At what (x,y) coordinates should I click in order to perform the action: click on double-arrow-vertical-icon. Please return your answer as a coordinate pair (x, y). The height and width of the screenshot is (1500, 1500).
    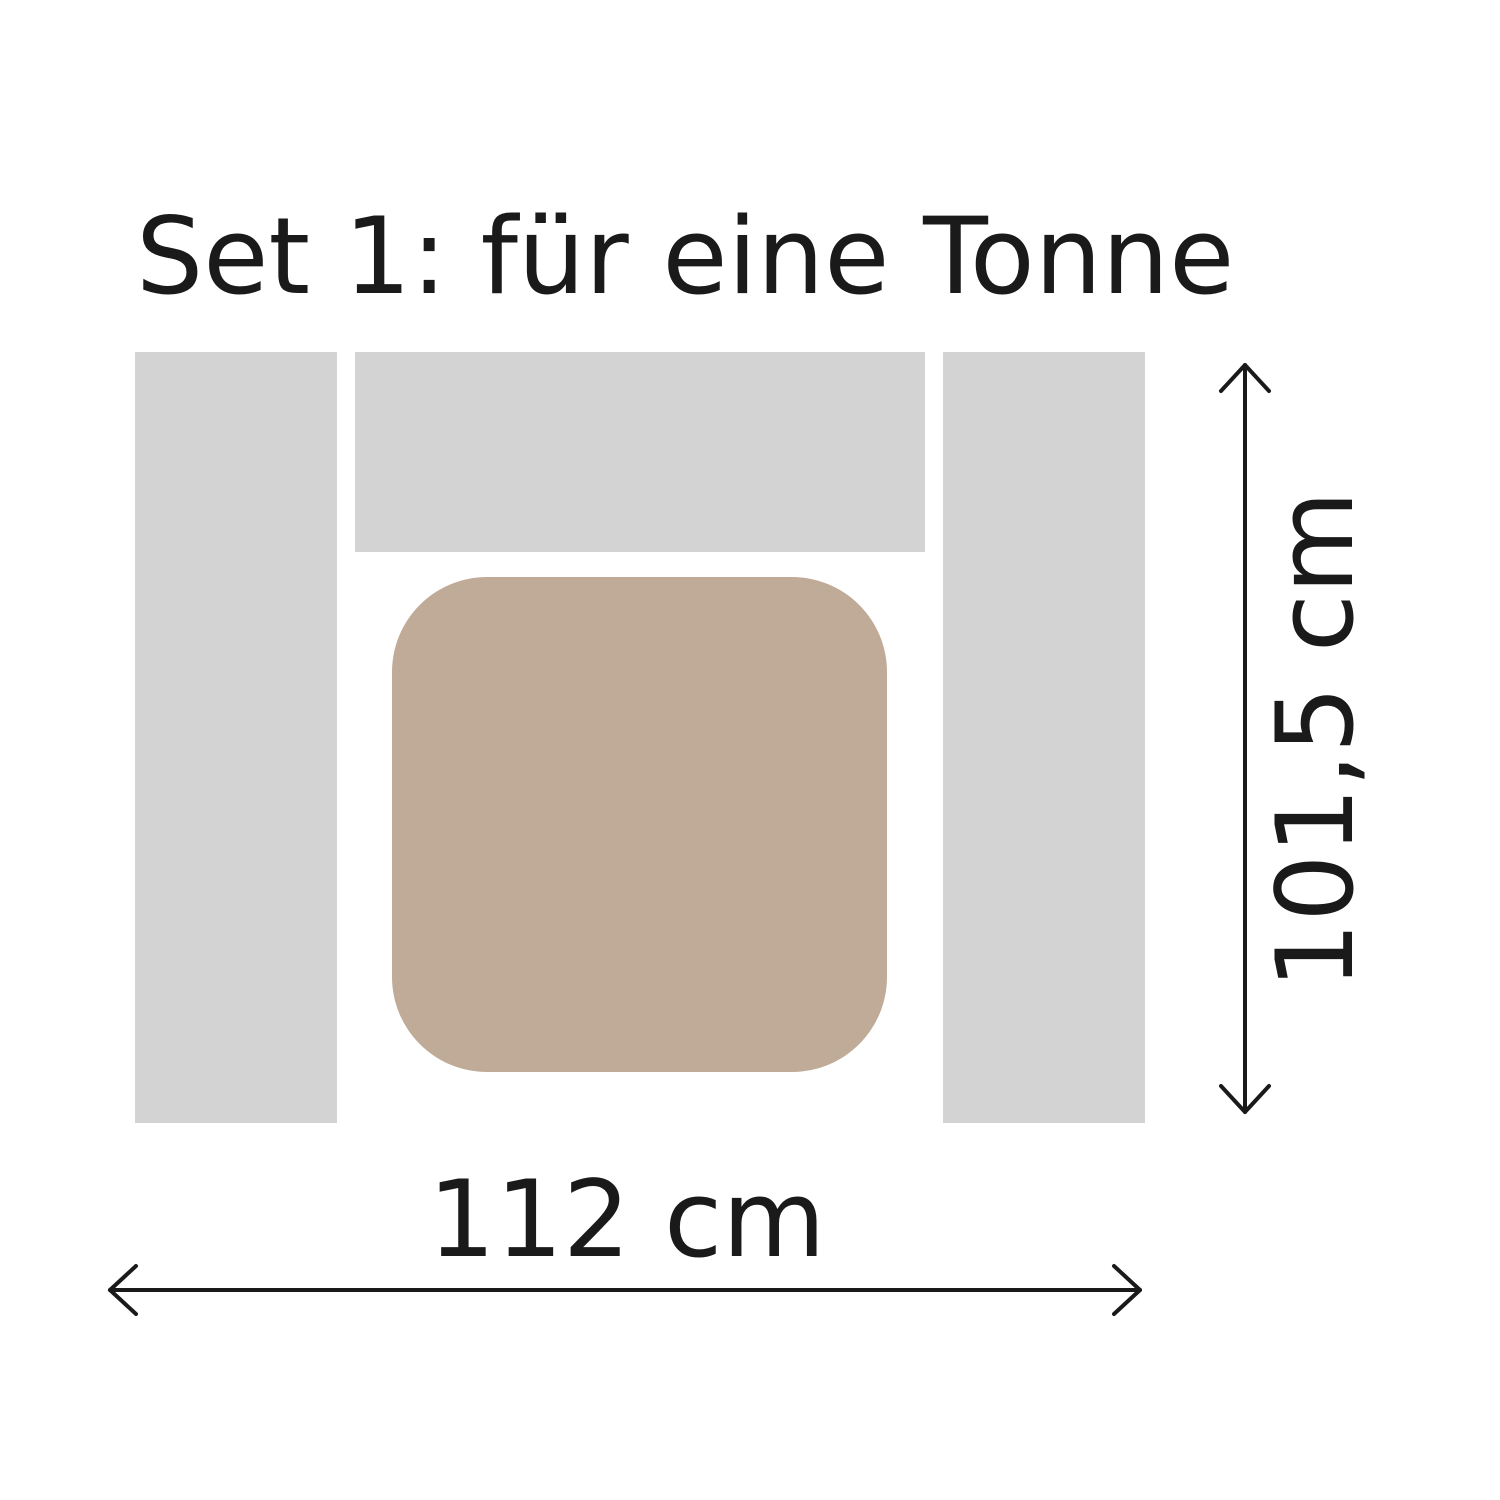
    Looking at the image, I should click on (1245, 738).